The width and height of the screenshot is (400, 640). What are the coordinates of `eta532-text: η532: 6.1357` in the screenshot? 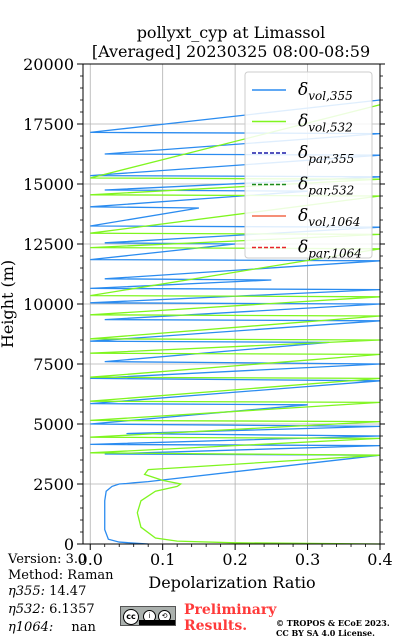 It's located at (51, 609).